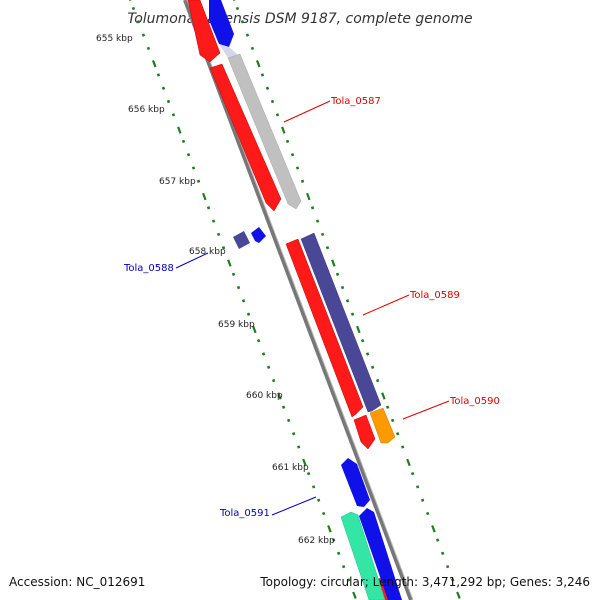  Describe the element at coordinates (244, 513) in the screenshot. I see `gene-label-tola-0591: Tola_0591` at that location.